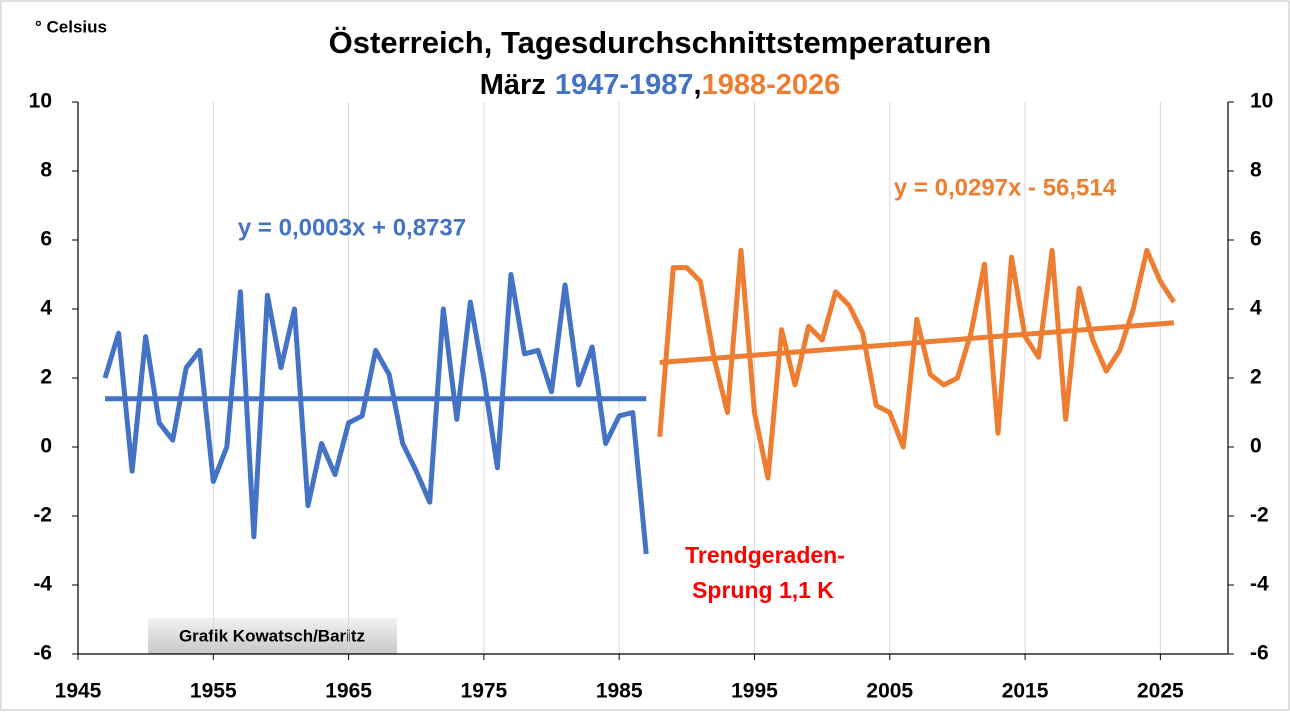  I want to click on x-tick-label: 2005, so click(889, 691).